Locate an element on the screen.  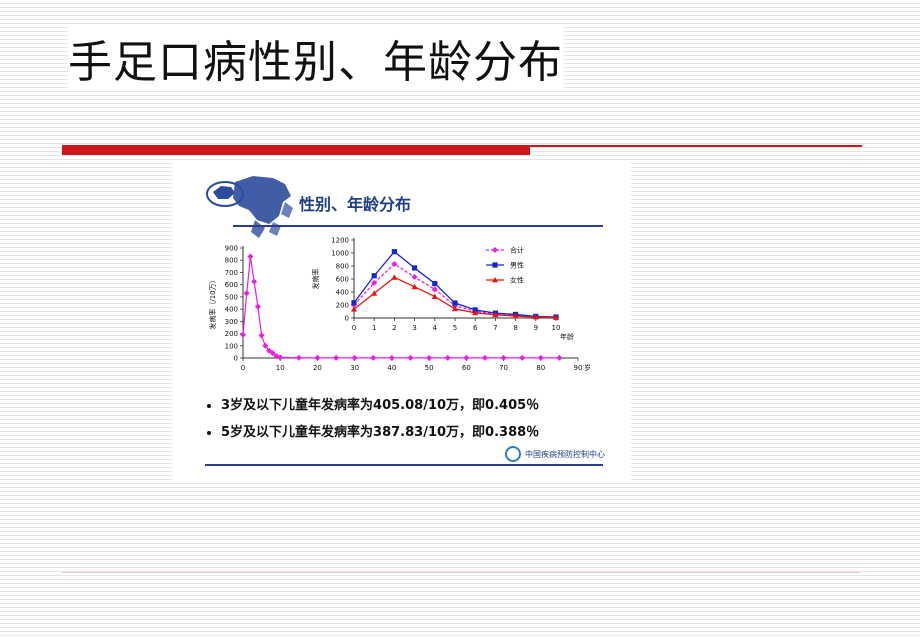
inset-x-tick-label: 3 is located at coordinates (414, 328).